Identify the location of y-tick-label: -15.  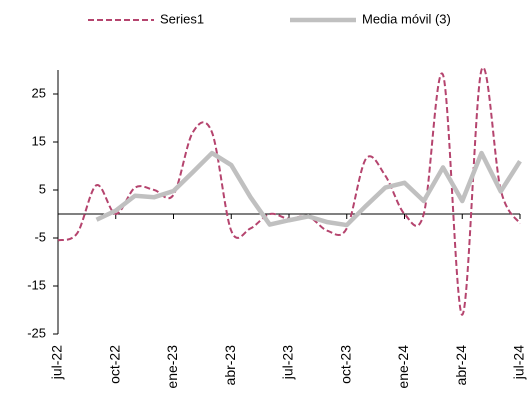
(36, 284).